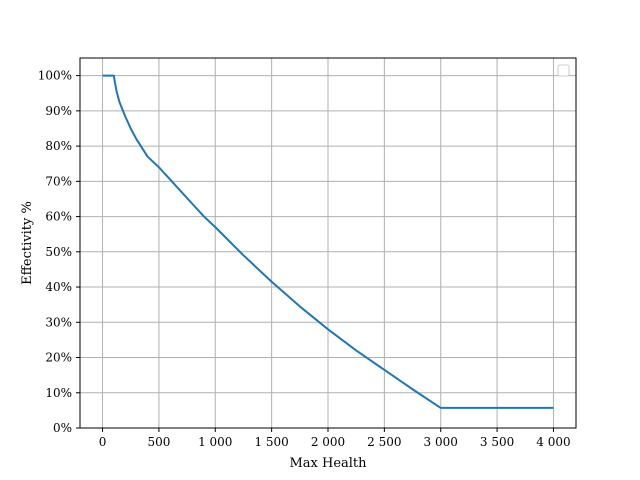  I want to click on y-tick-label: 90%, so click(58, 111).